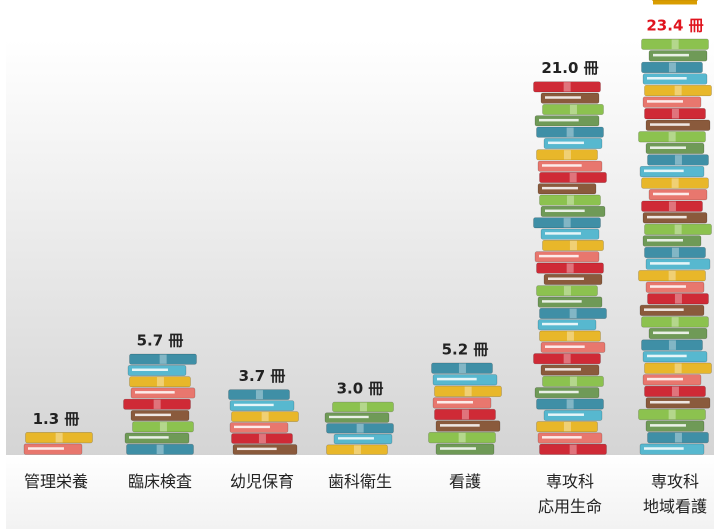 The width and height of the screenshot is (719, 529). I want to click on chart-floor, so click(360, 492).